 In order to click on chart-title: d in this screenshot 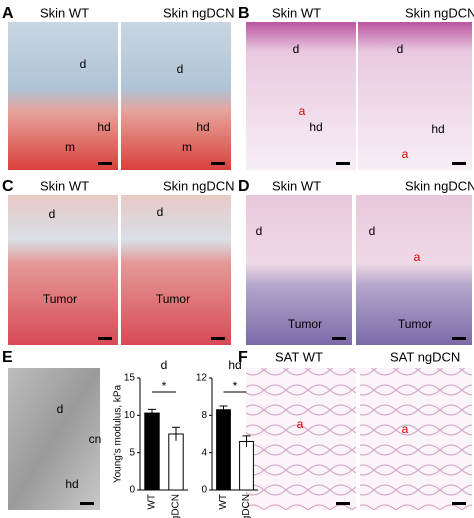, I will do `click(164, 365)`.